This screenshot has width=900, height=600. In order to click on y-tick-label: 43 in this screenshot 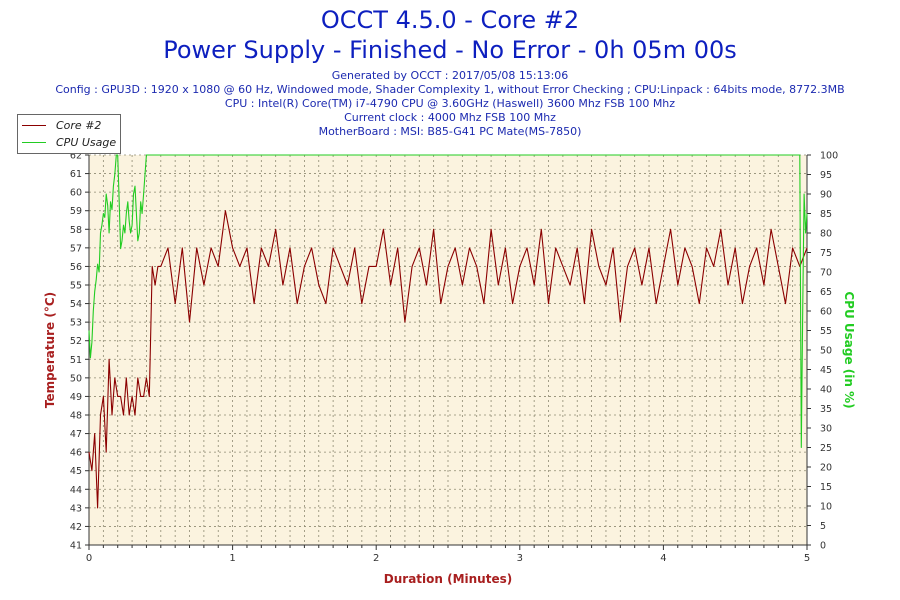, I will do `click(76, 508)`.